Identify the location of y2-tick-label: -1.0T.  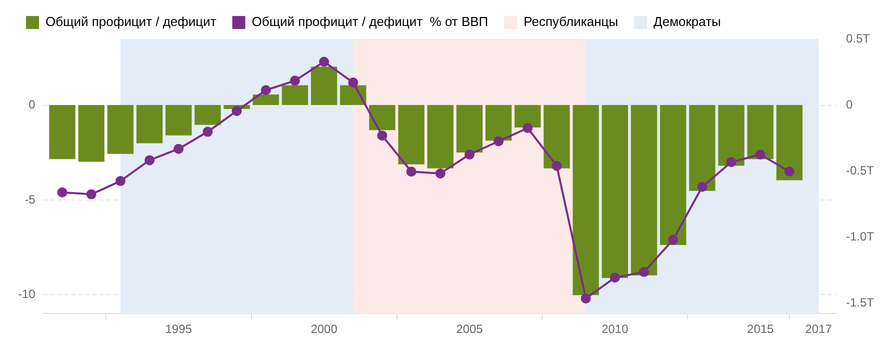
(860, 236).